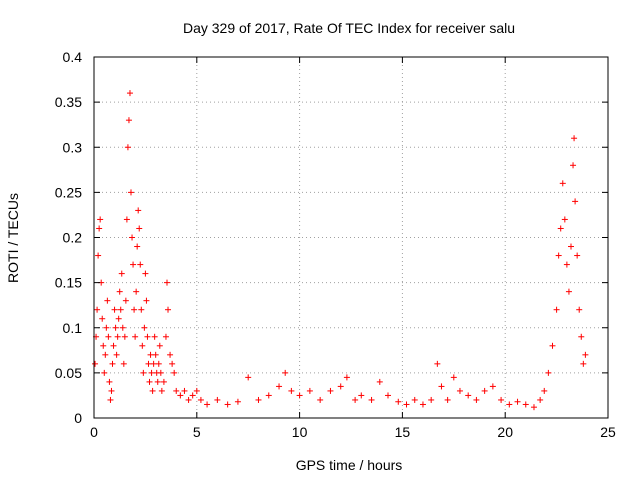 This screenshot has height=480, width=640. Describe the element at coordinates (68, 283) in the screenshot. I see `y-tick-label: 0.15` at that location.